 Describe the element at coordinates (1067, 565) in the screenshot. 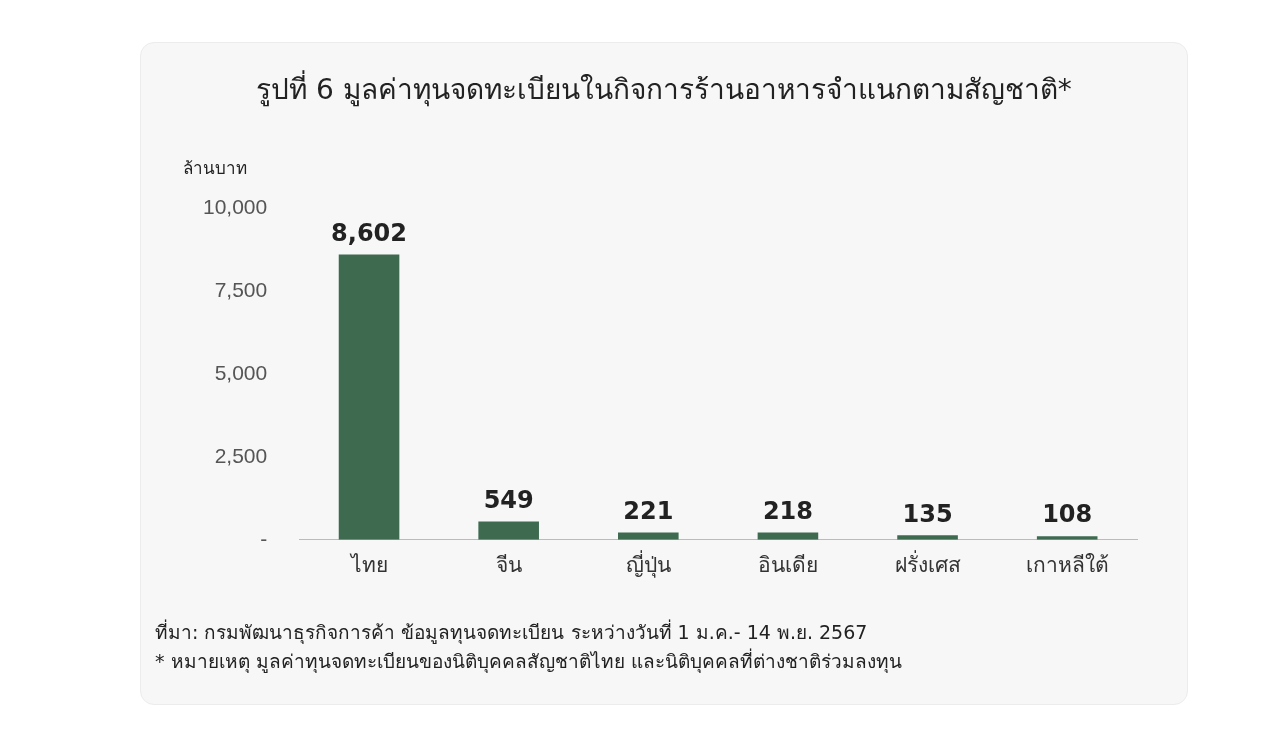

I see `x-tick-label: เกาหลีใต้` at that location.